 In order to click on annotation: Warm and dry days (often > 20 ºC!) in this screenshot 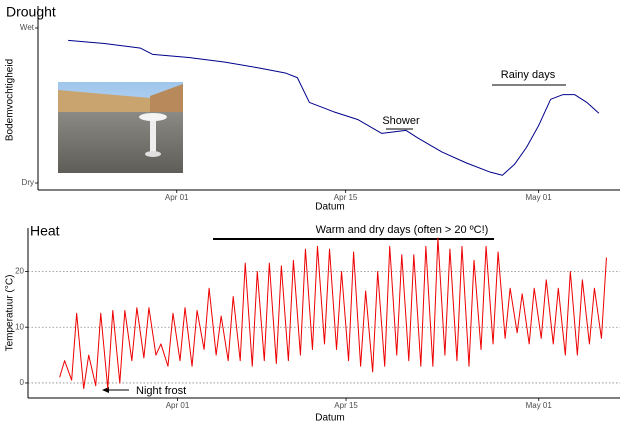, I will do `click(402, 230)`.